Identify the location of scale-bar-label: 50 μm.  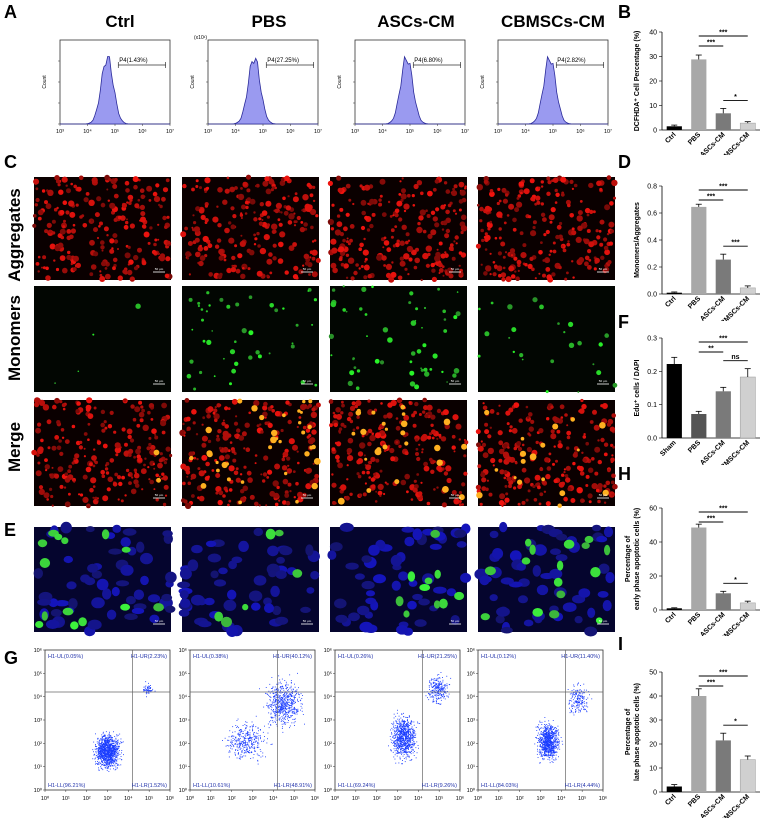
(307, 269).